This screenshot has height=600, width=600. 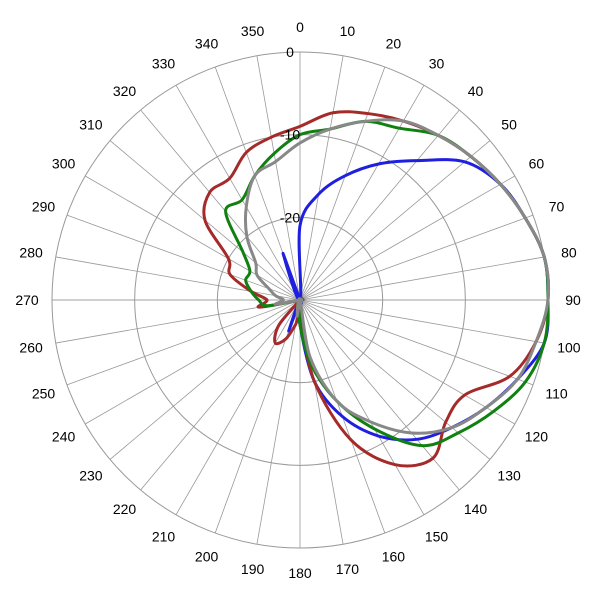 I want to click on angle-tick-label: 250, so click(x=44, y=393).